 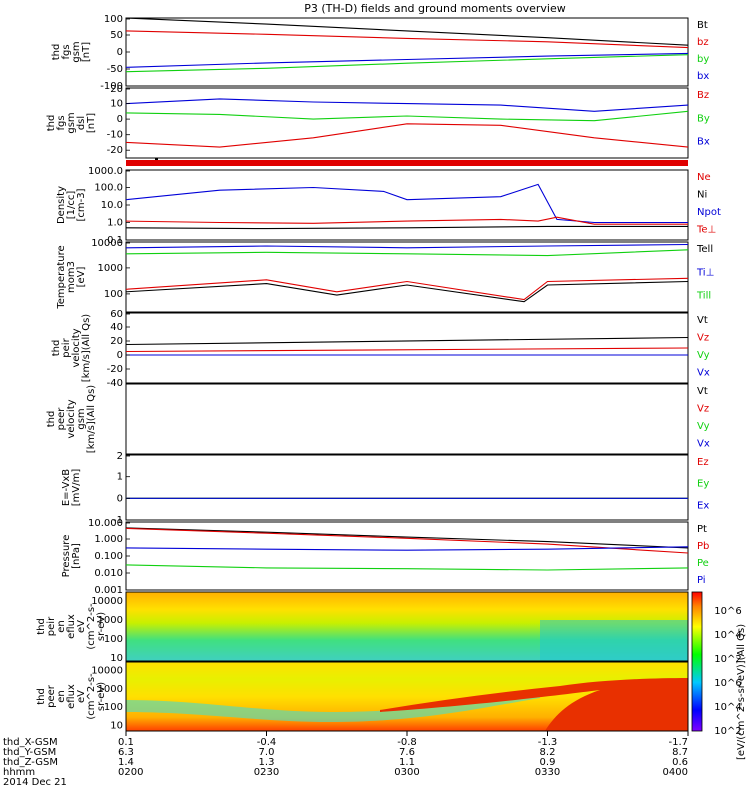 What do you see at coordinates (115, 69) in the screenshot?
I see `y-tick-label: -50` at bounding box center [115, 69].